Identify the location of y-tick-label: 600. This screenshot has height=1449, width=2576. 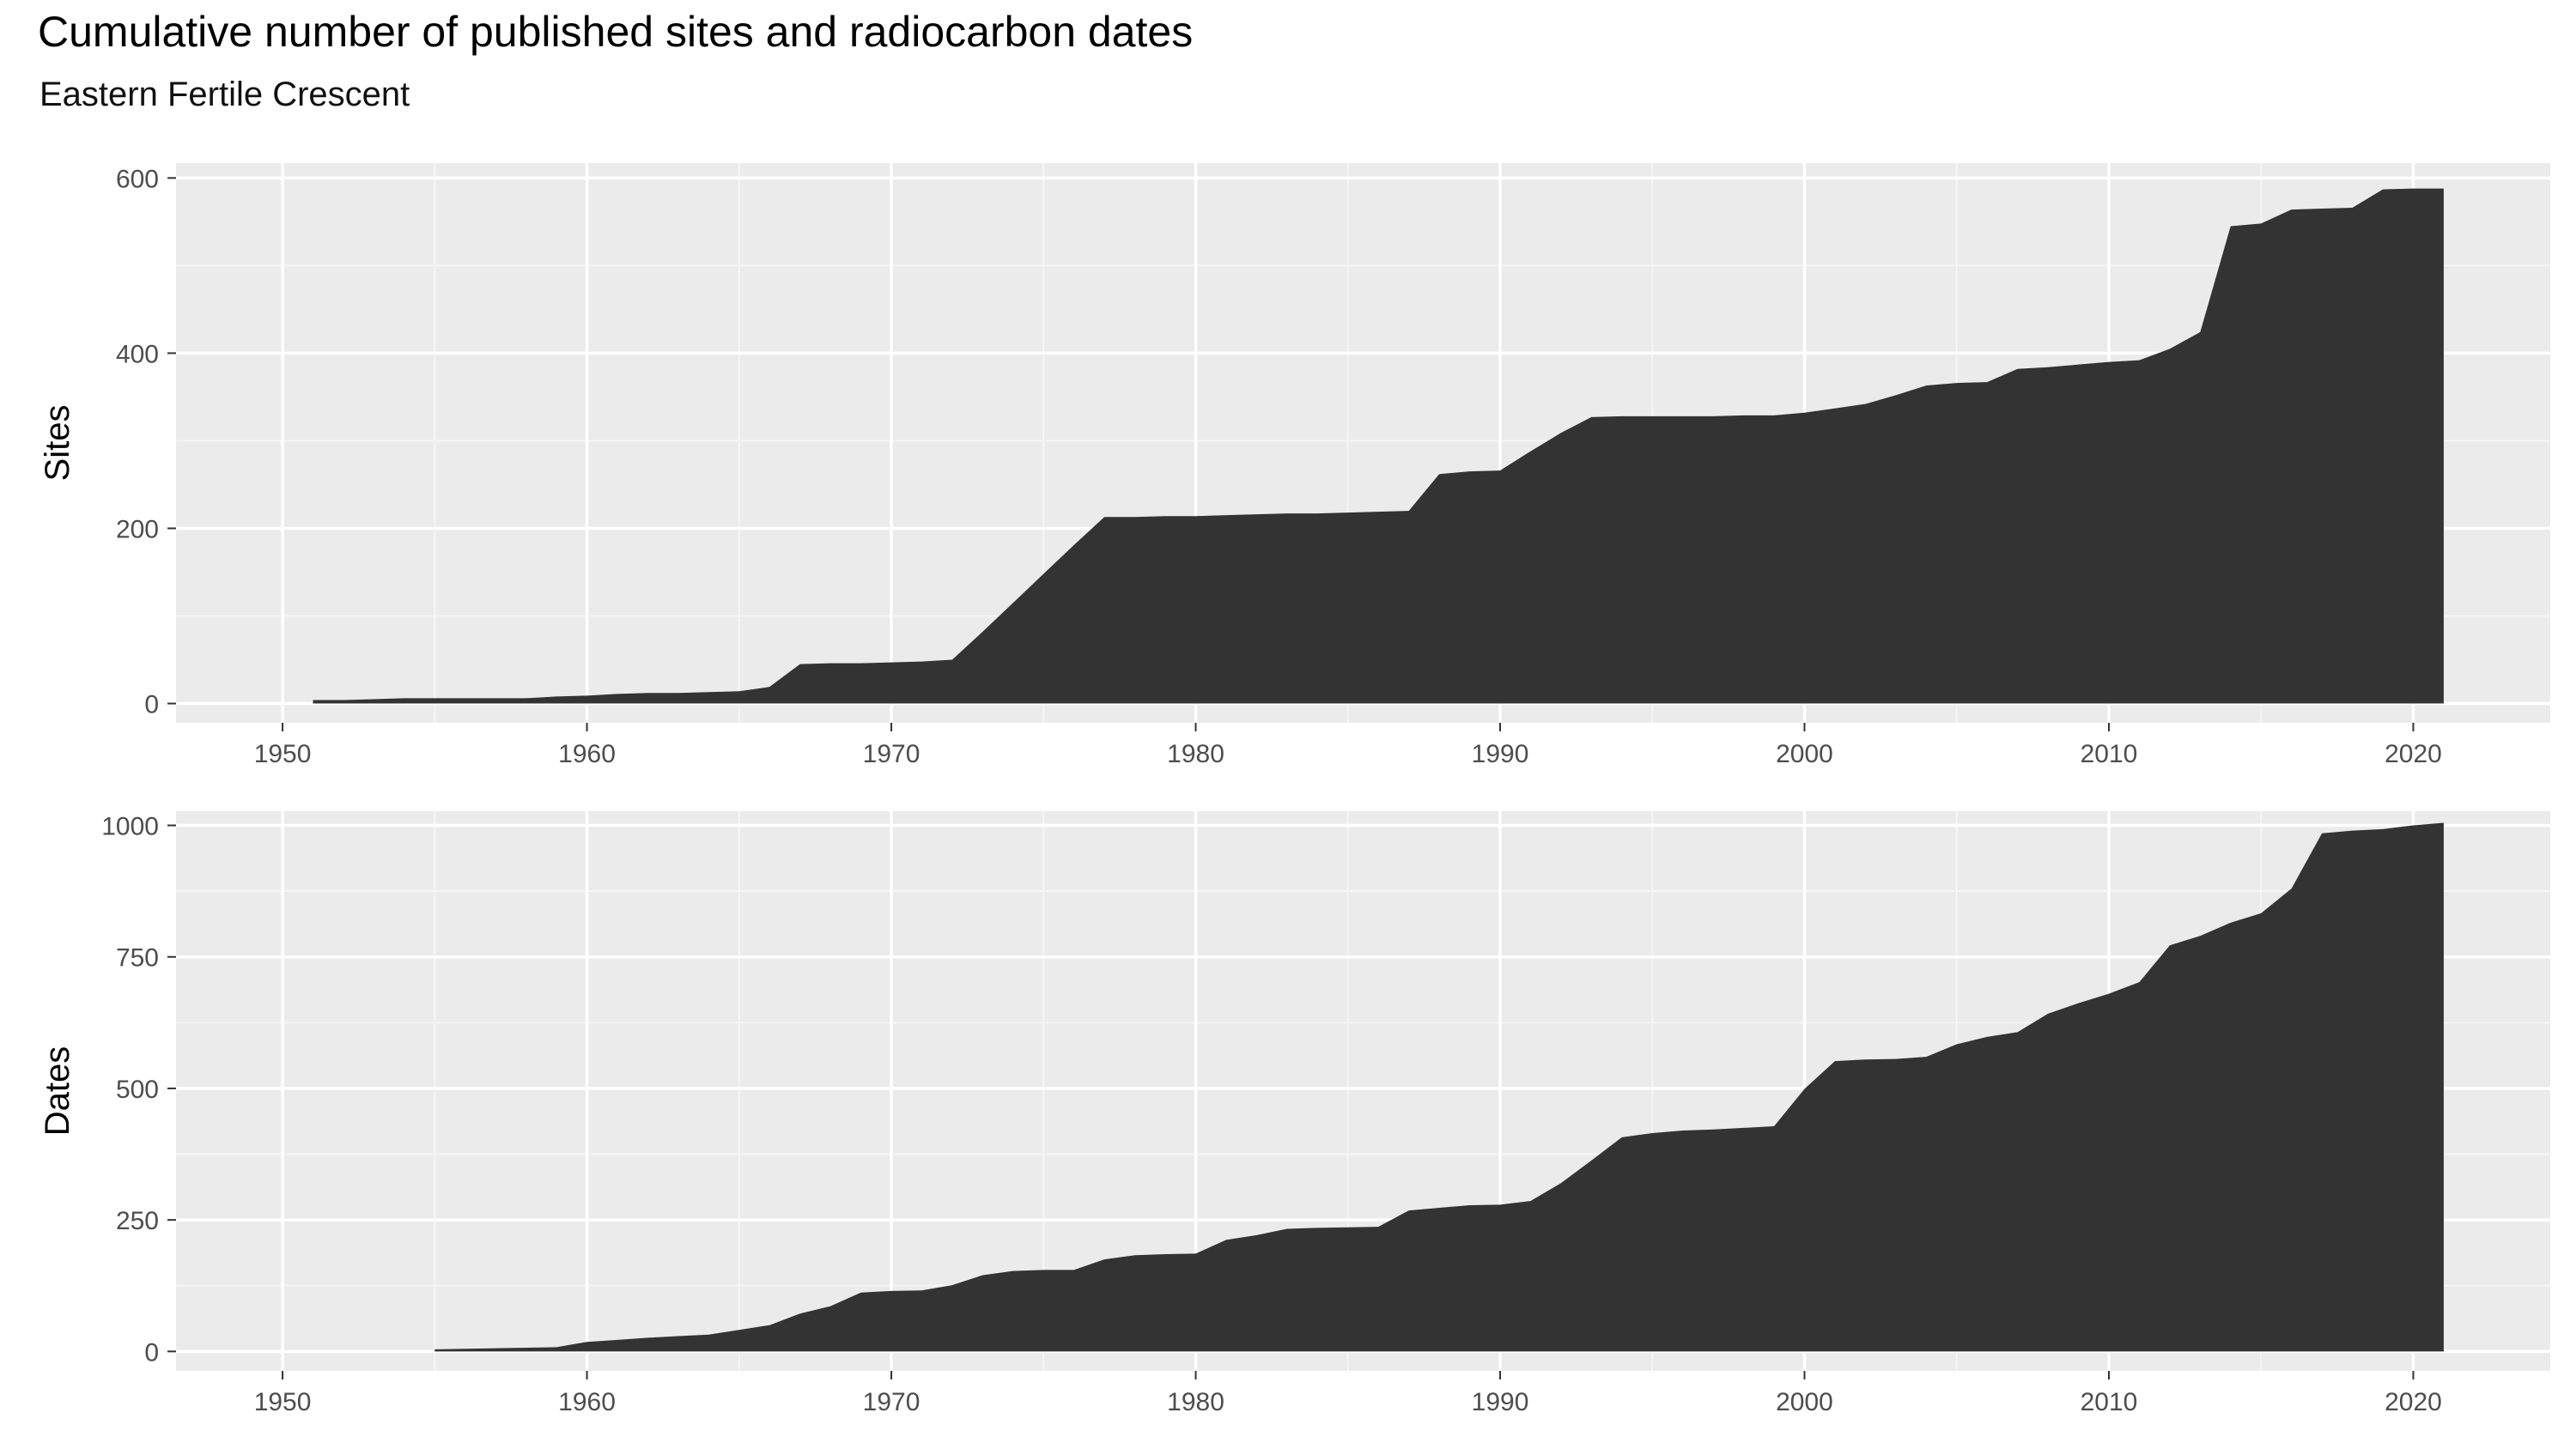
(137, 179).